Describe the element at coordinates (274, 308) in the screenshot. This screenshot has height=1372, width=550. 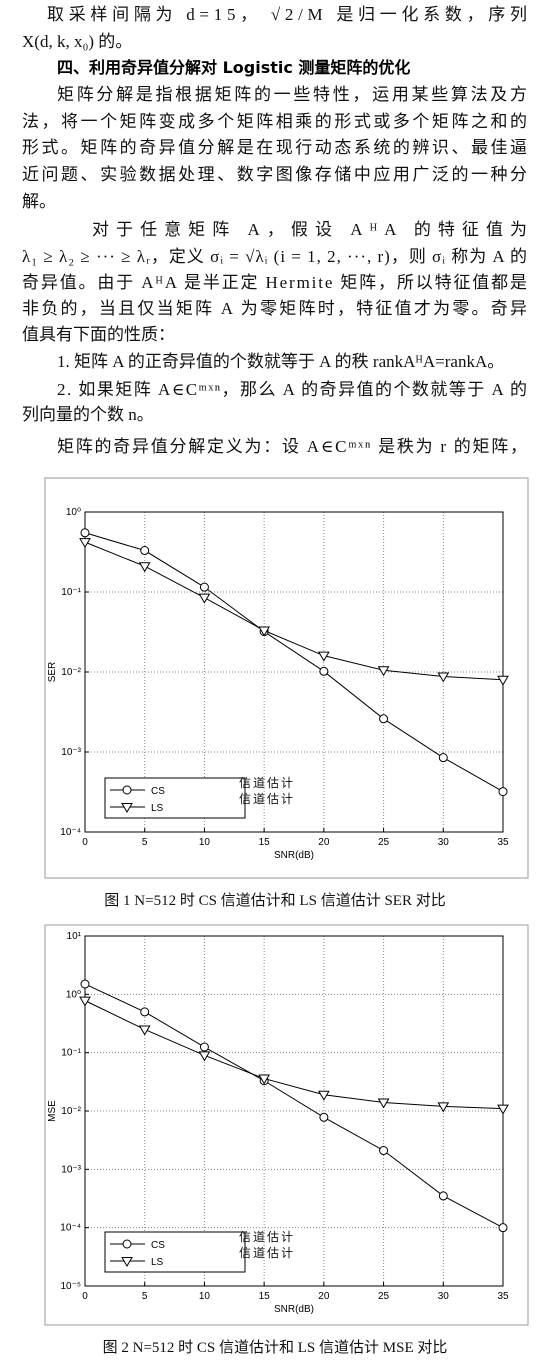
I see `text-line: 非负的，当且仅当矩阵 A 为零矩阵时，特征值才为零。奇异` at that location.